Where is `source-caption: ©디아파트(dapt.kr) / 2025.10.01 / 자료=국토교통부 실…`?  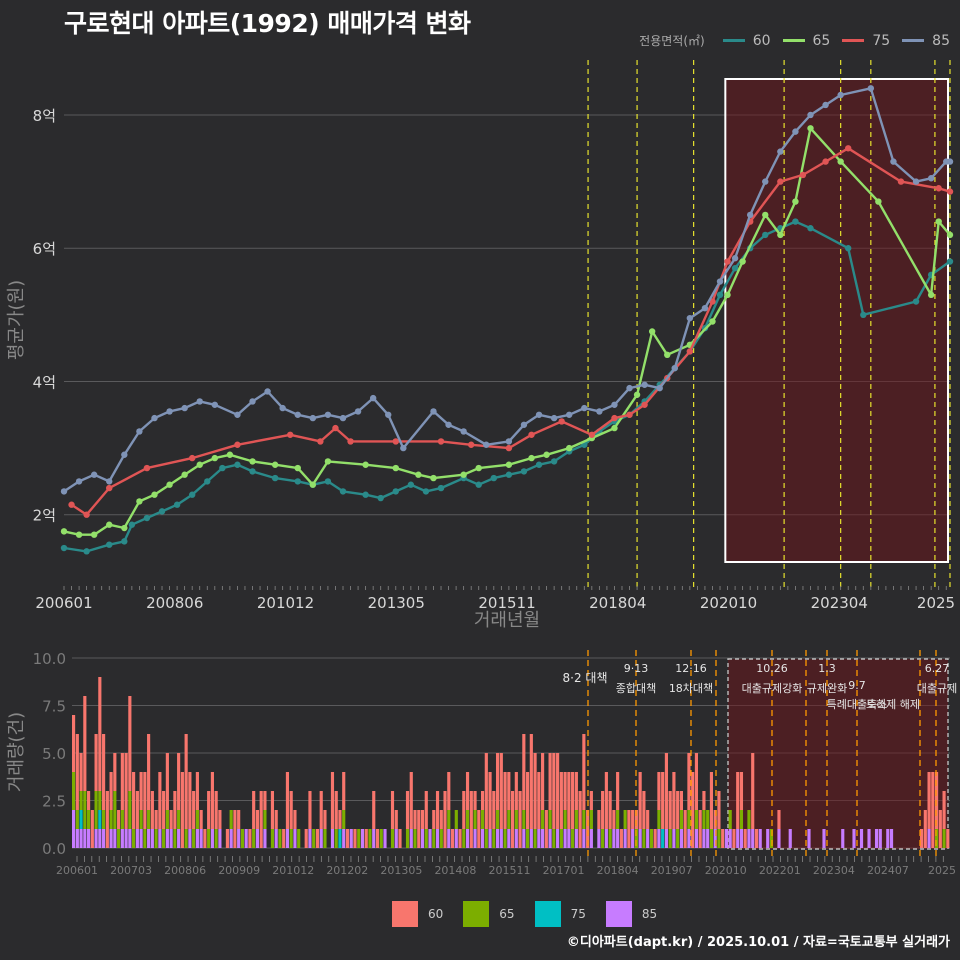
source-caption: ©디아파트(dapt.kr) / 2025.10.01 / 자료=국토교통부 실… is located at coordinates (758, 942).